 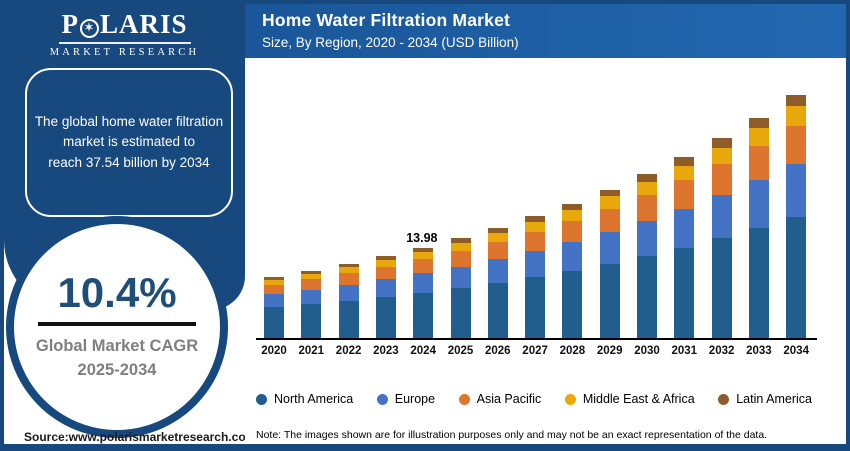 What do you see at coordinates (311, 351) in the screenshot?
I see `year-label-2021: 2021` at bounding box center [311, 351].